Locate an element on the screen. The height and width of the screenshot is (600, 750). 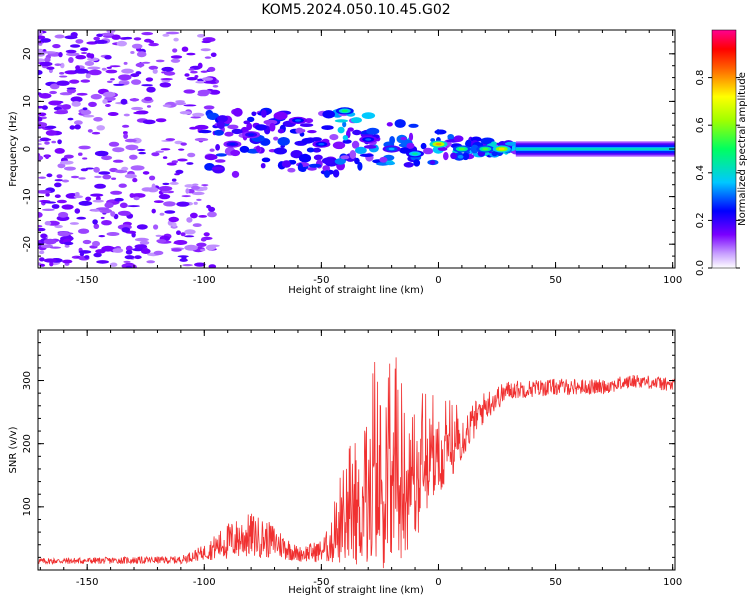
x-tick-label: 100 is located at coordinates (672, 582).